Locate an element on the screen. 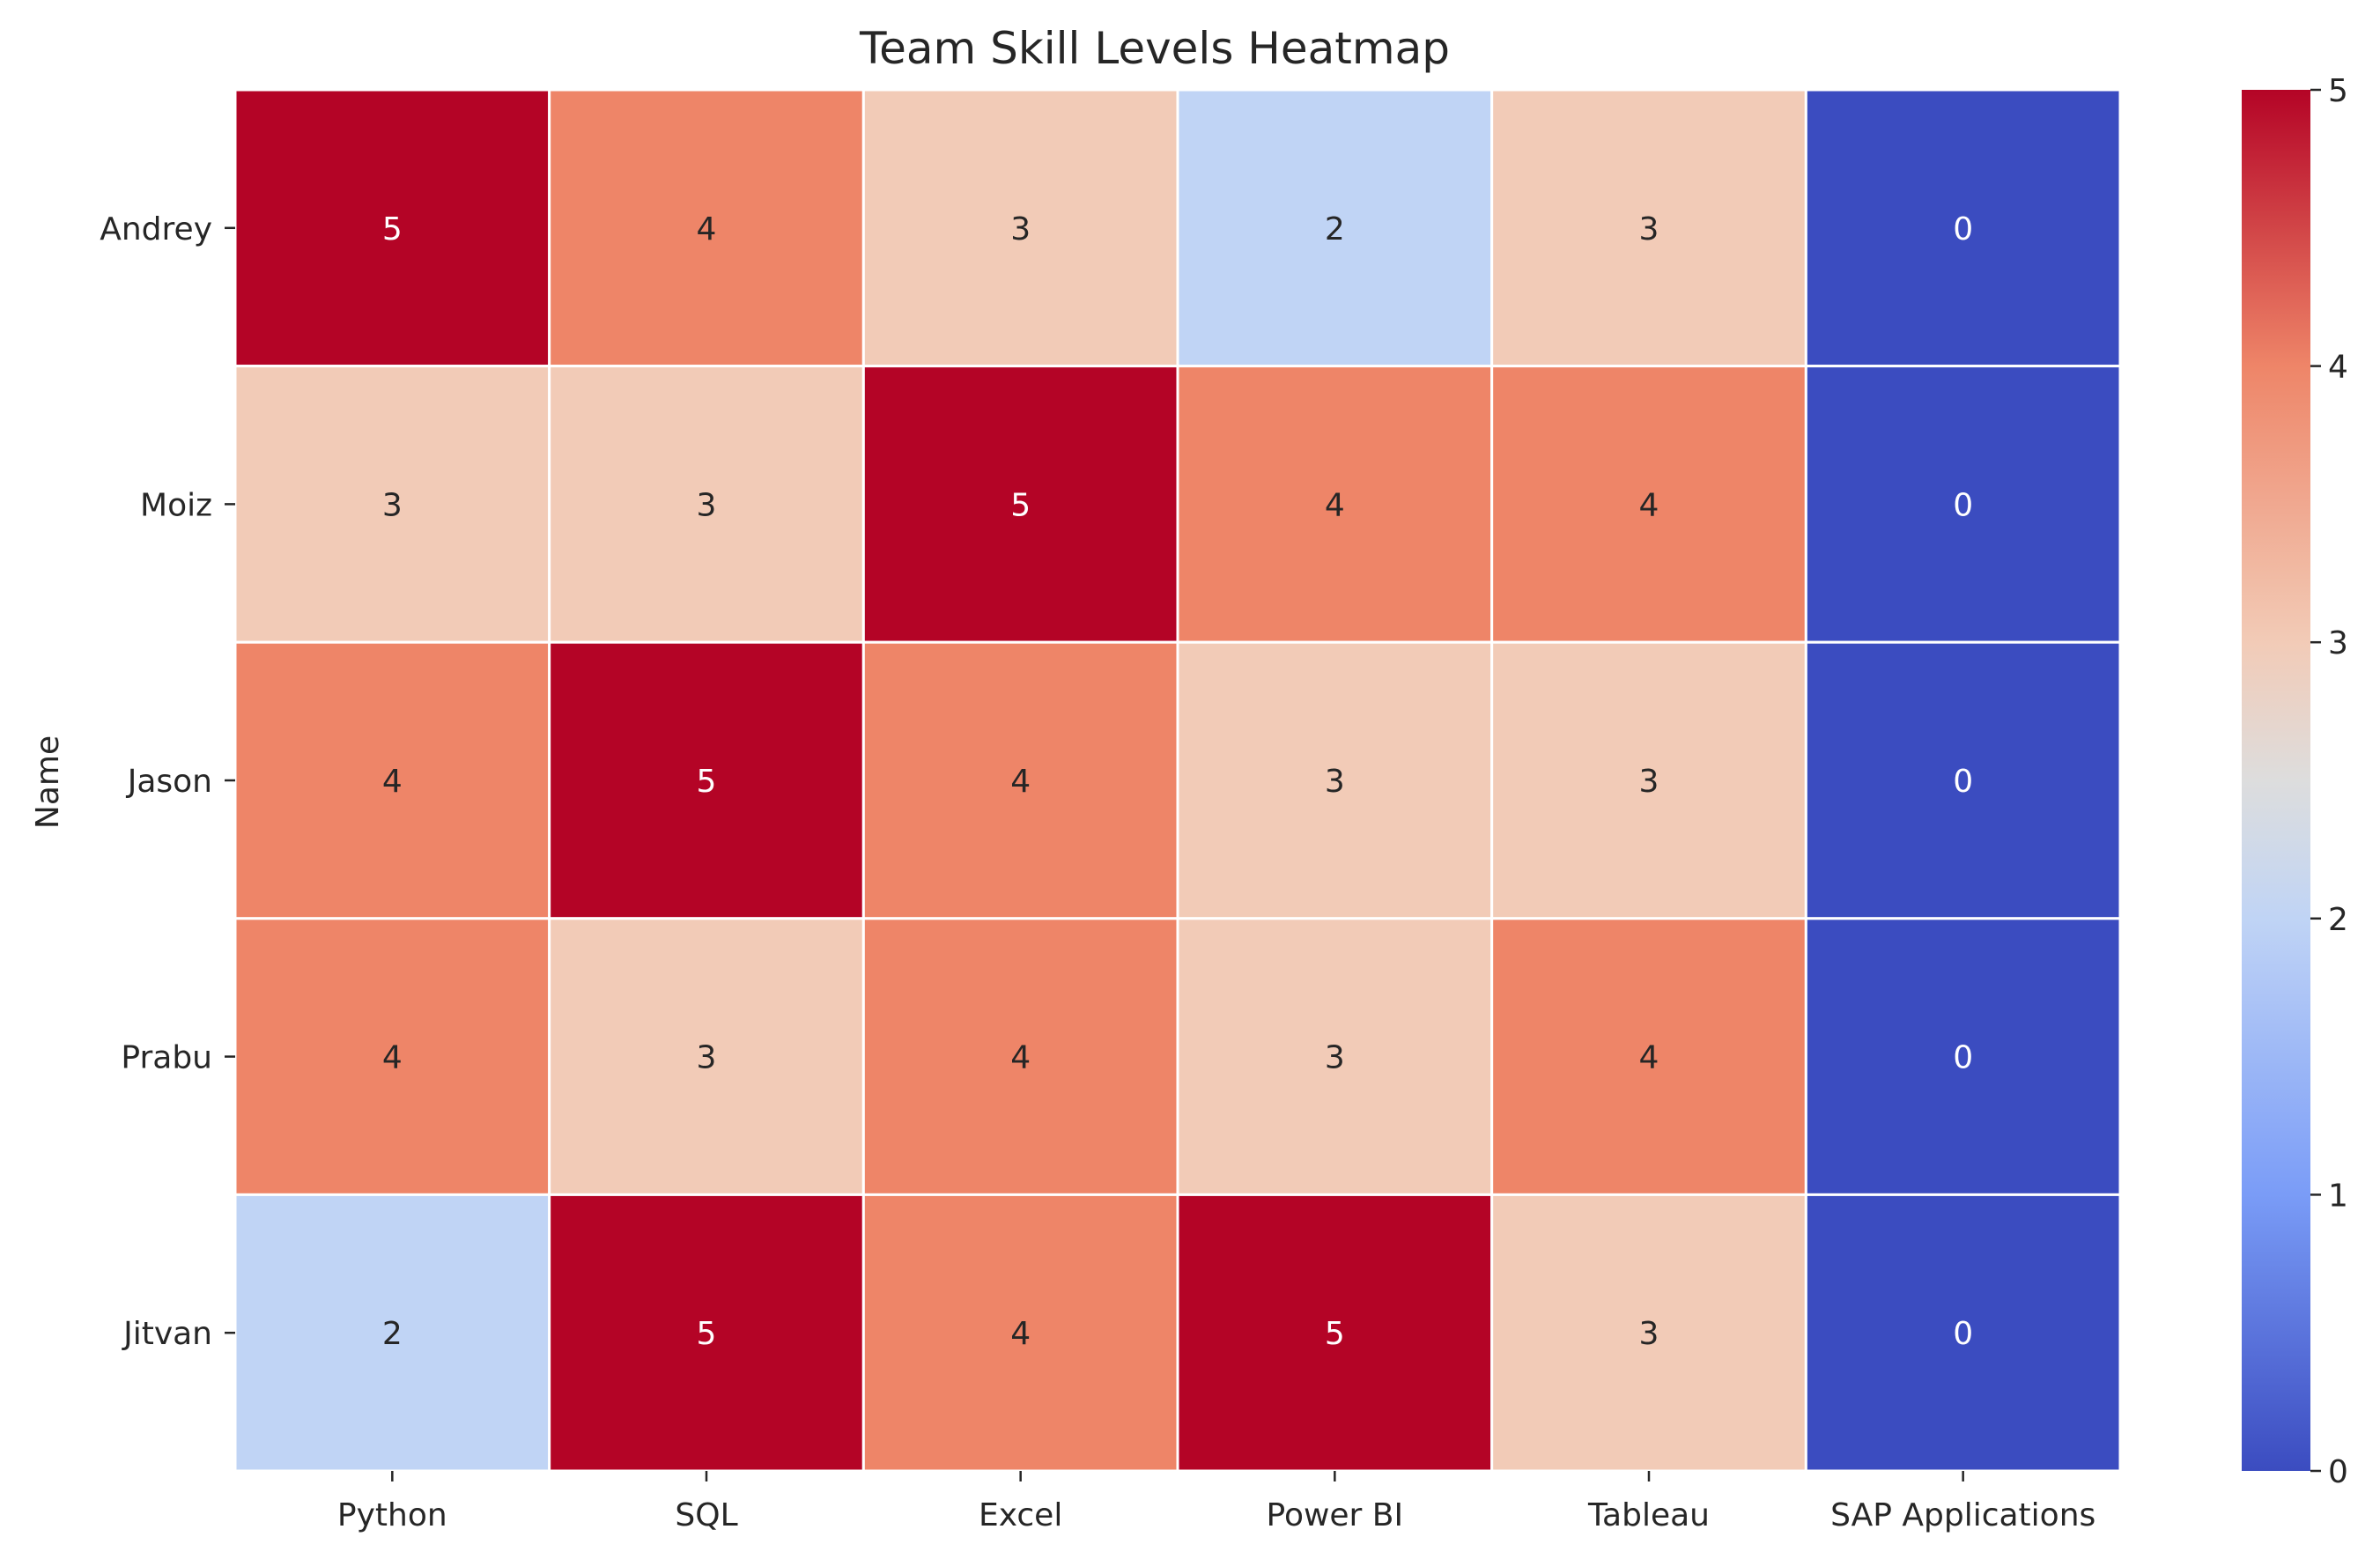  y-axis-ticks: Andrey Moiz Jason Prabu Jitvan is located at coordinates (167, 781).